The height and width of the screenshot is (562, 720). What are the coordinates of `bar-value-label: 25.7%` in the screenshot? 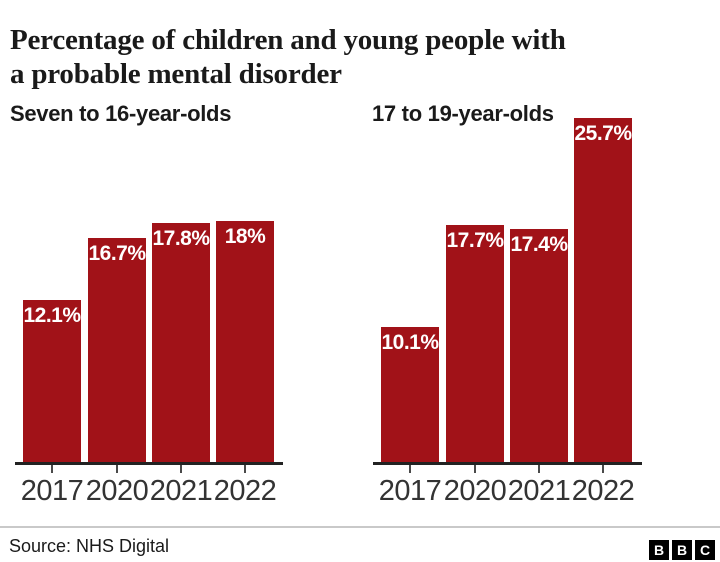 It's located at (603, 133).